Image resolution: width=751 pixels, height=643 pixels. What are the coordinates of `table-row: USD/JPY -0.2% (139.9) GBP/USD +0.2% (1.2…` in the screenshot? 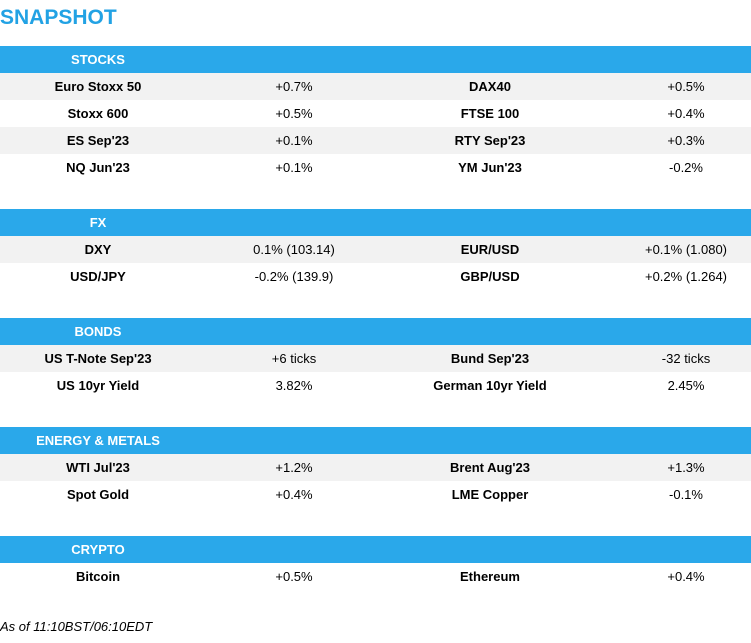 It's located at (375, 276).